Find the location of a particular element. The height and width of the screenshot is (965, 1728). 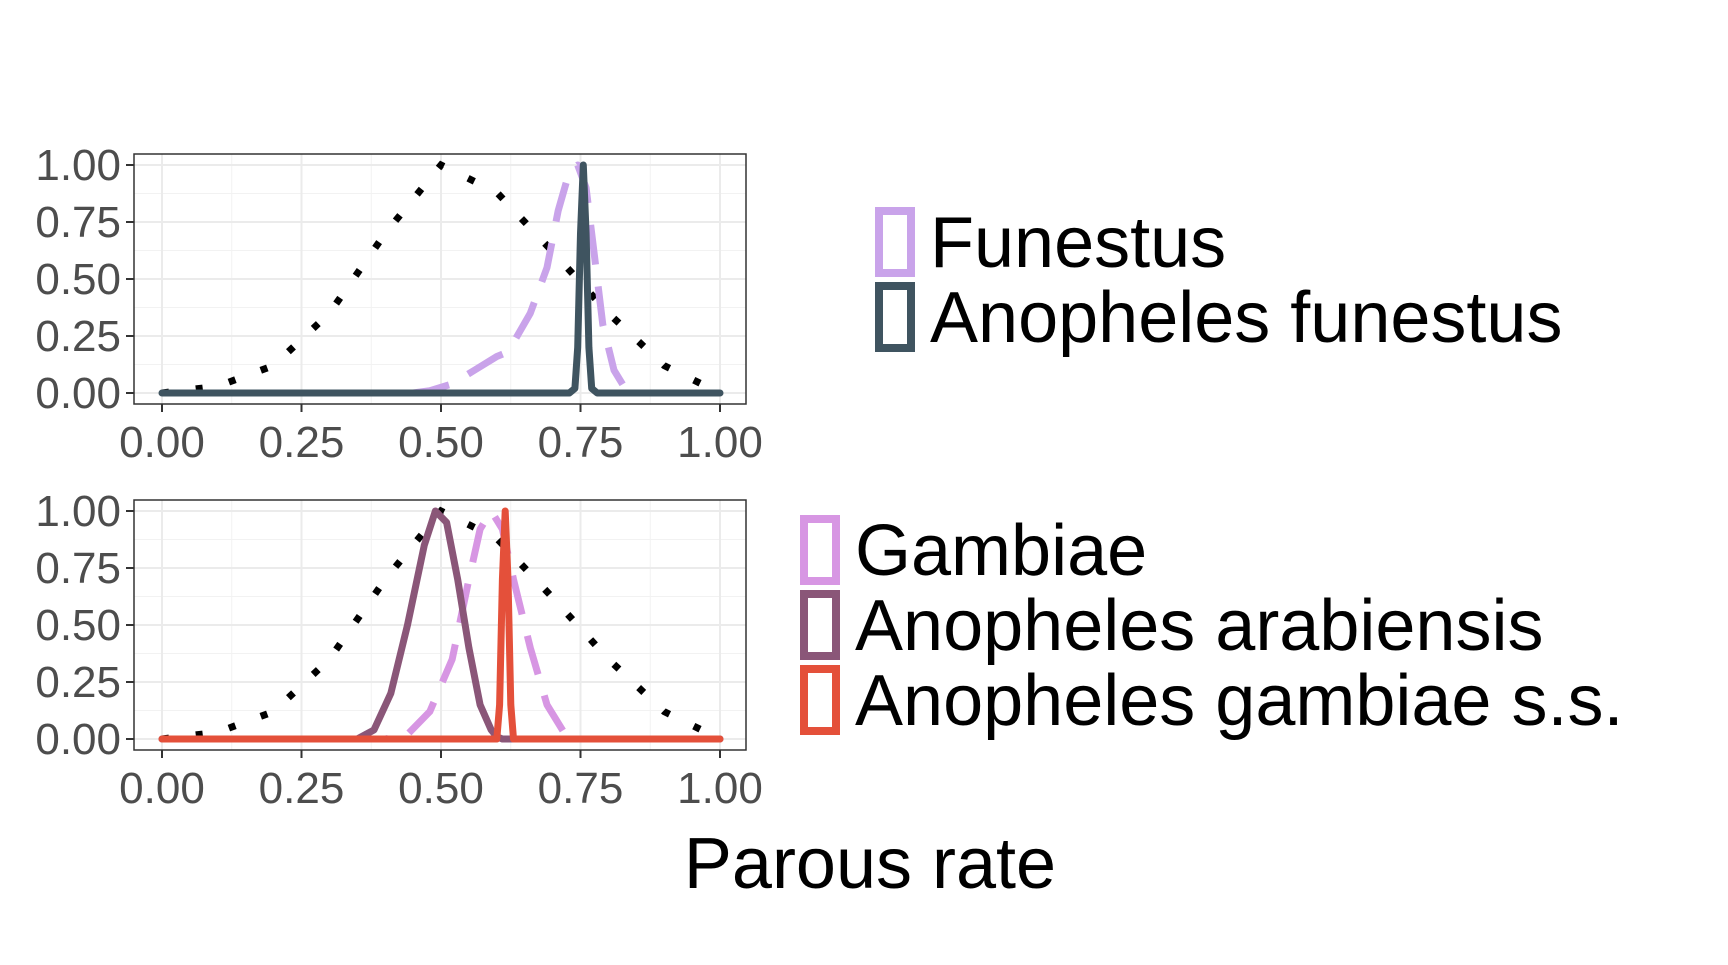

legend-label-1: Funestus is located at coordinates (1078, 243).